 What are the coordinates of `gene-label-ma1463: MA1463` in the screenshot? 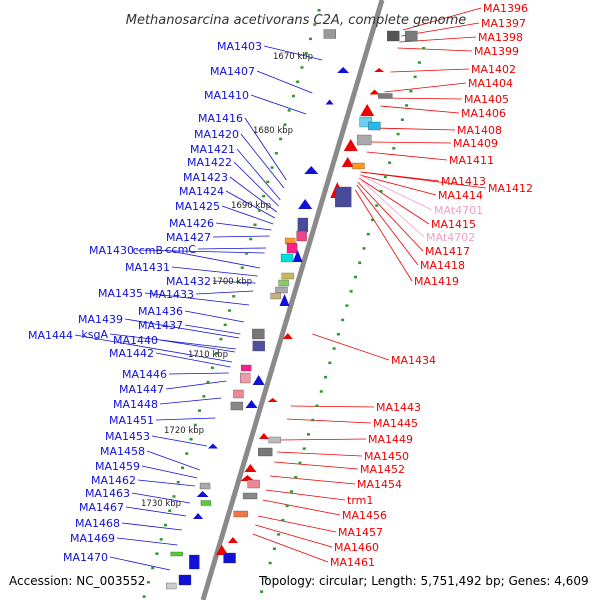 It's located at (107, 493).